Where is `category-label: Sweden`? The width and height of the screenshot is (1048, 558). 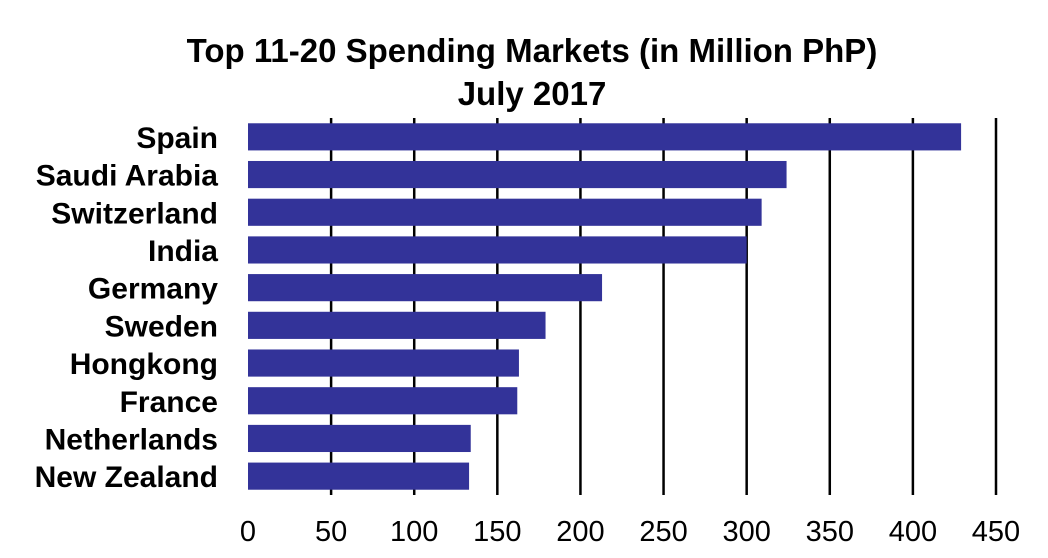 category-label: Sweden is located at coordinates (161, 326).